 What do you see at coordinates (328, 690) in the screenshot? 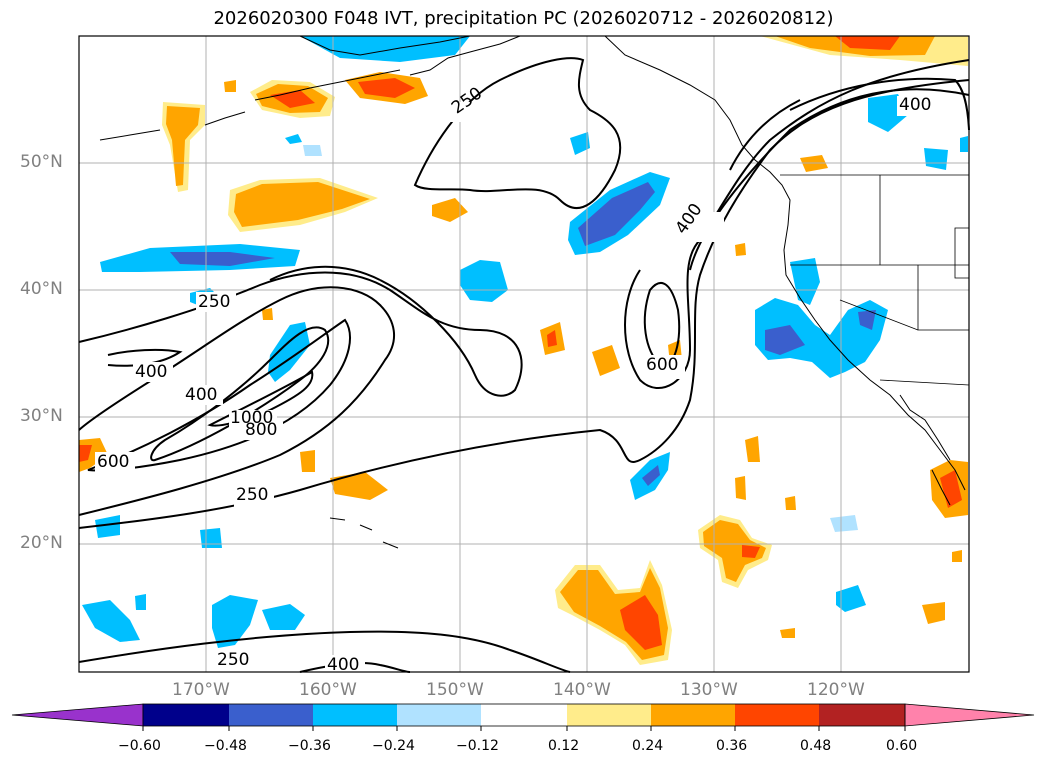
I see `lon-label: 160°W` at bounding box center [328, 690].